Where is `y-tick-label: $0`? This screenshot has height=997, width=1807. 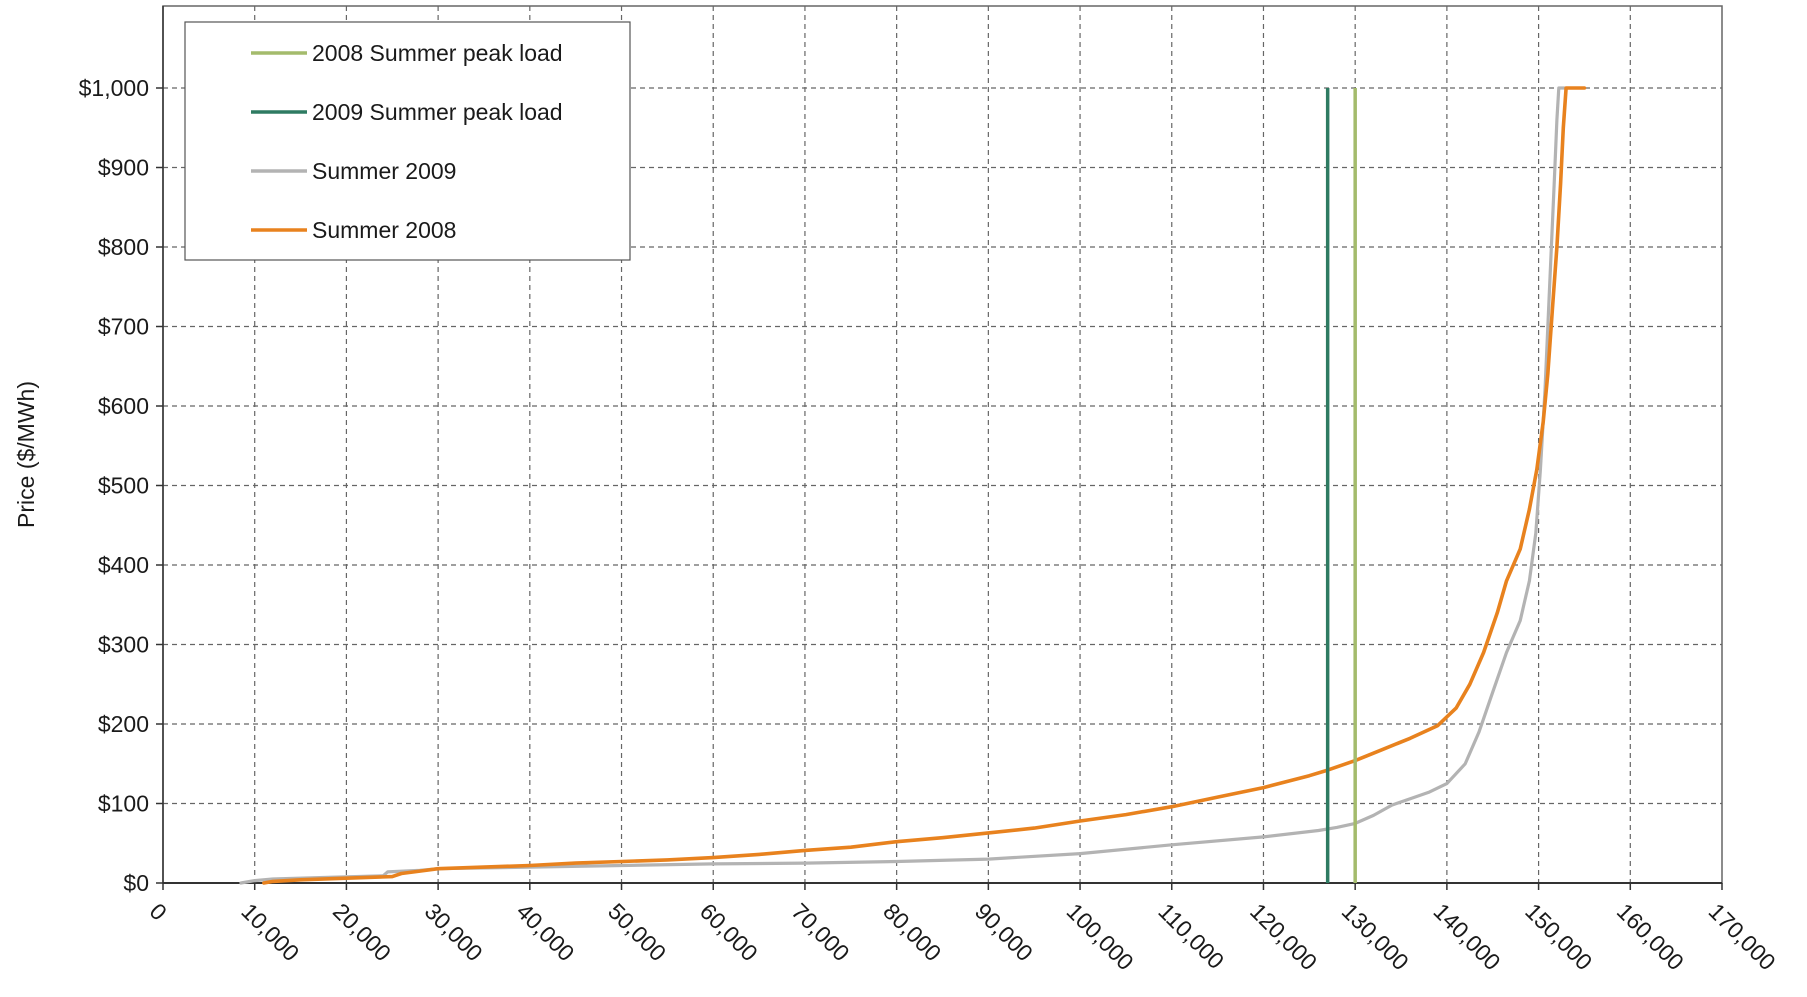
y-tick-label: $0 is located at coordinates (136, 883).